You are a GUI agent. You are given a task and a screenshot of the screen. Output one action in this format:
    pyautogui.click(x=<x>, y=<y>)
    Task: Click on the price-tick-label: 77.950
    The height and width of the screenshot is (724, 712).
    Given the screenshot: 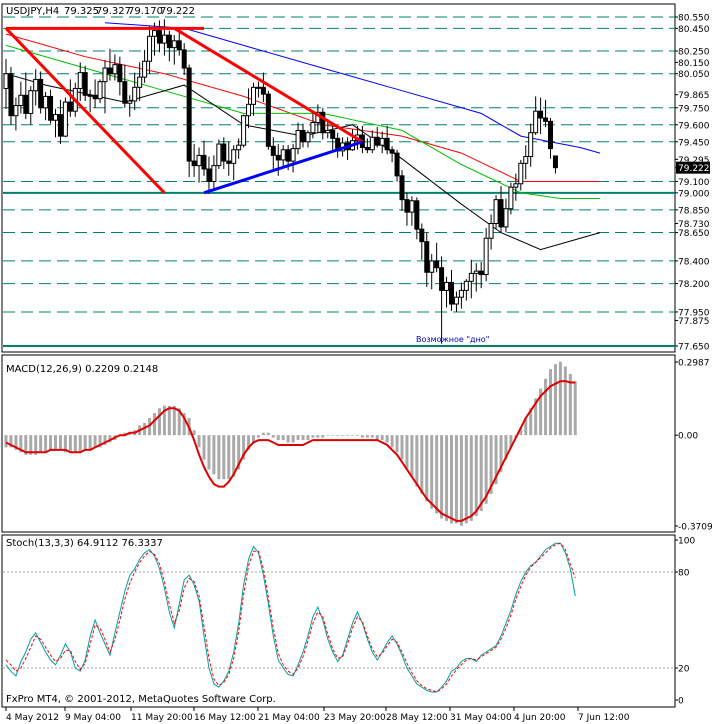 What is the action you would take?
    pyautogui.click(x=694, y=313)
    